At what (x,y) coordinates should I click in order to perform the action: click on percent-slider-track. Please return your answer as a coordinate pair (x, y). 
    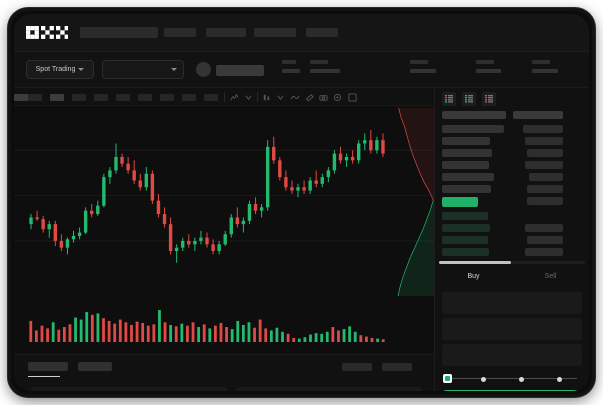
    Looking at the image, I should click on (512, 378).